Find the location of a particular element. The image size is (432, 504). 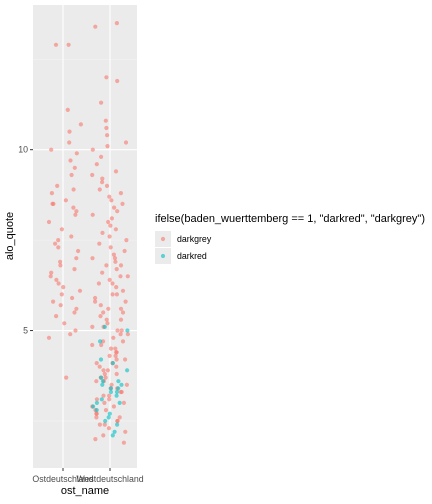

legend-entries: darkgrey darkred is located at coordinates (183, 247).